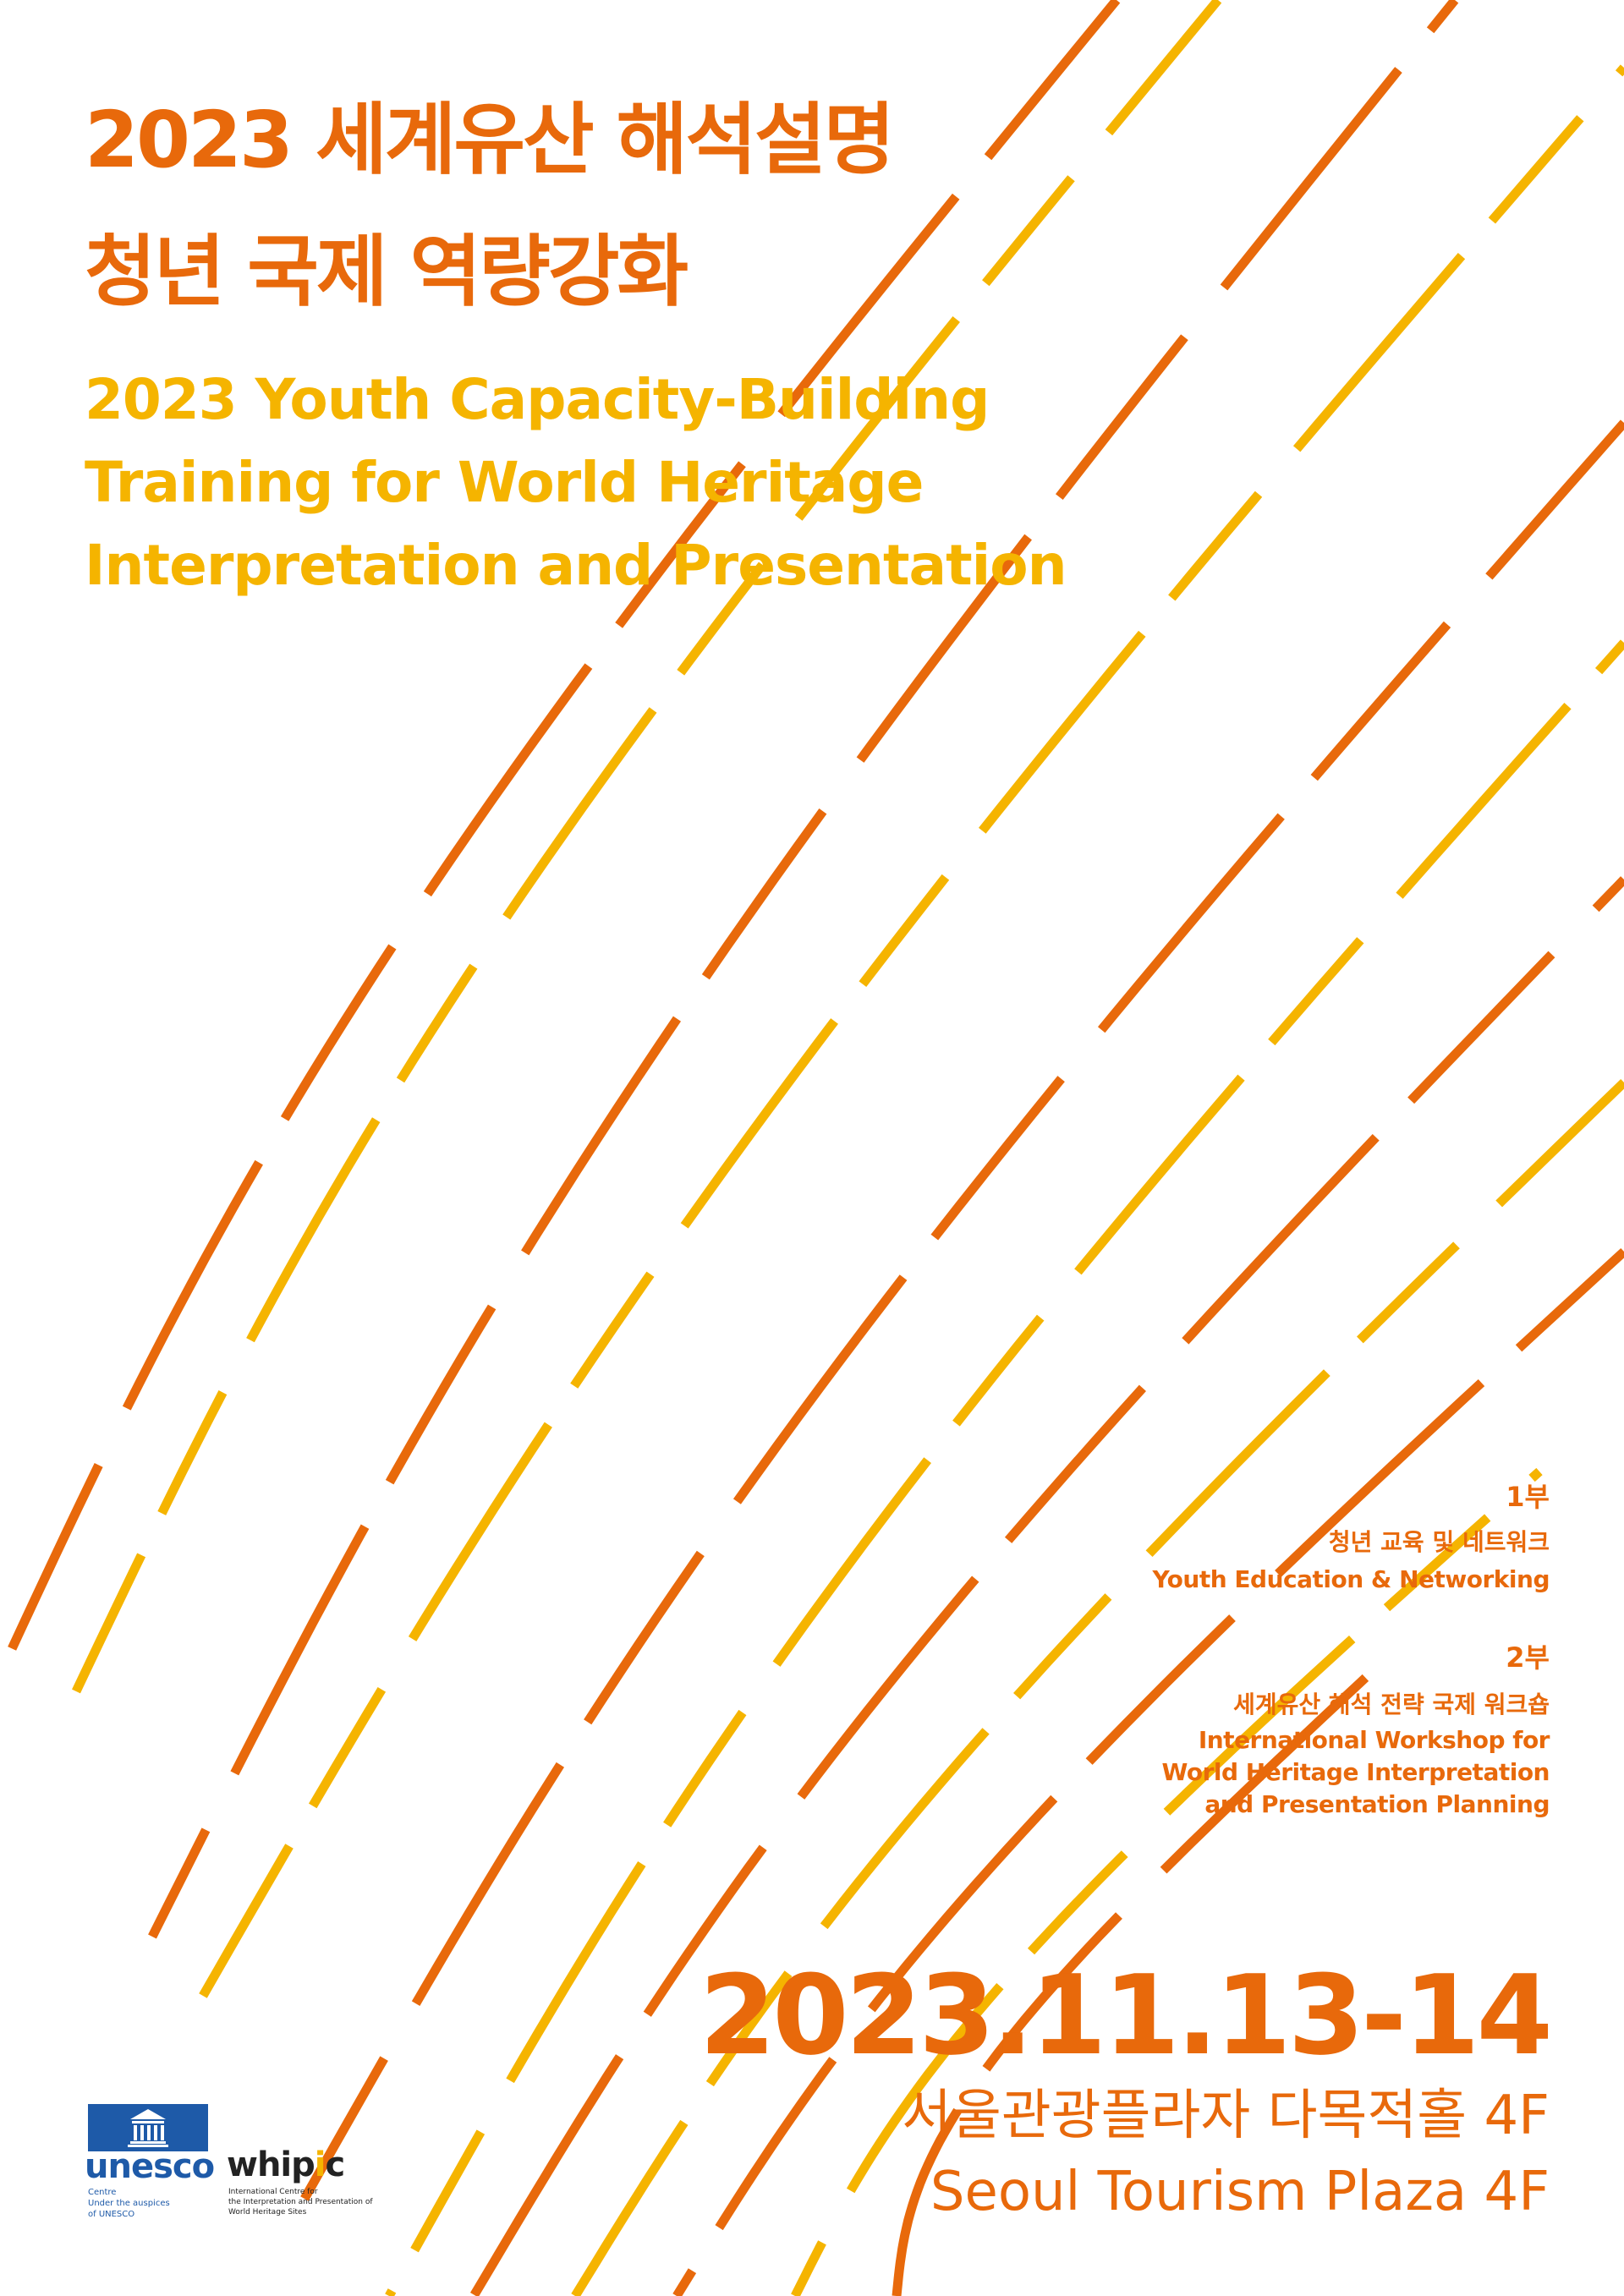  What do you see at coordinates (490, 140) in the screenshot?
I see `korean-title-line-1: 2023 세계유산 해석설명` at bounding box center [490, 140].